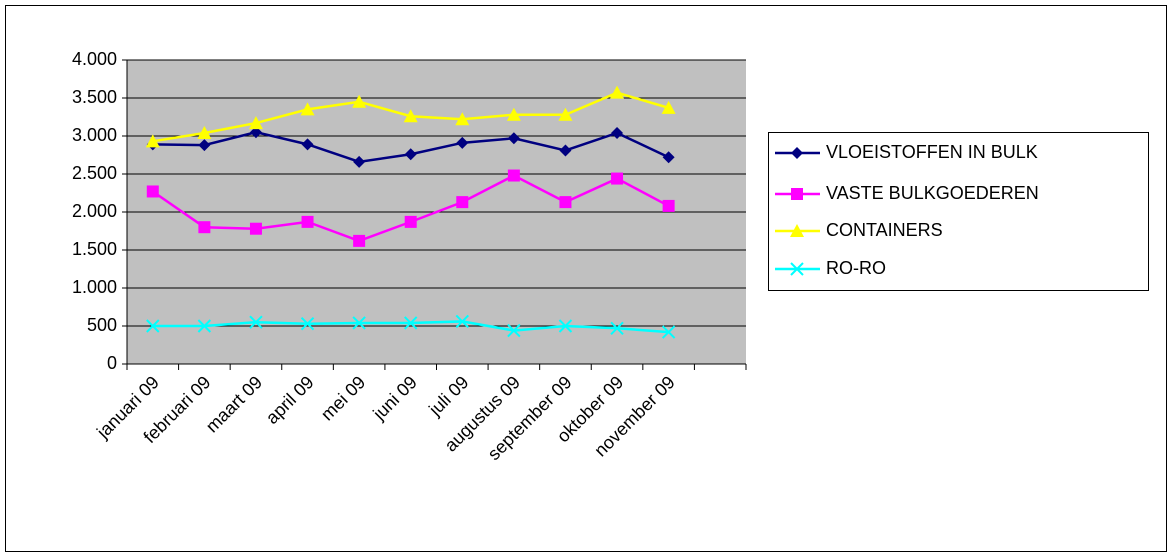 The height and width of the screenshot is (558, 1172). Describe the element at coordinates (856, 268) in the screenshot. I see `legend-label: RO-RO` at that location.